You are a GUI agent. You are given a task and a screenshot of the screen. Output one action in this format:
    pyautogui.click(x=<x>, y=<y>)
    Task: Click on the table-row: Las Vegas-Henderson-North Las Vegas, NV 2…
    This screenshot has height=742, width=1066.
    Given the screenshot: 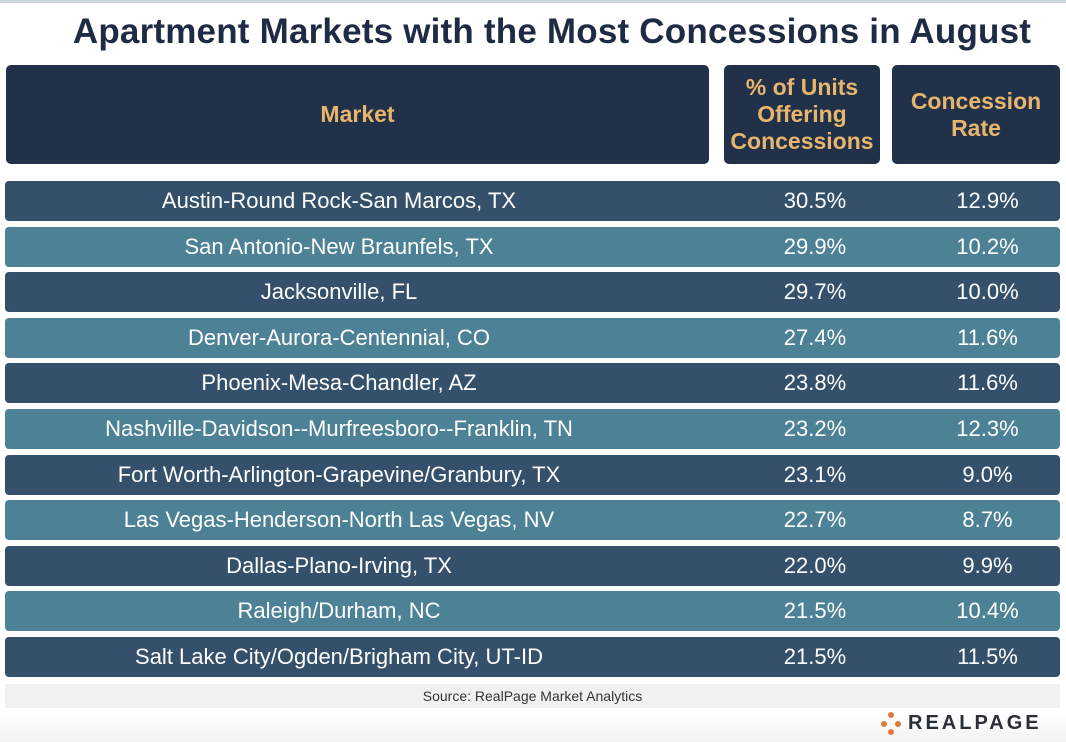 What is the action you would take?
    pyautogui.click(x=532, y=520)
    